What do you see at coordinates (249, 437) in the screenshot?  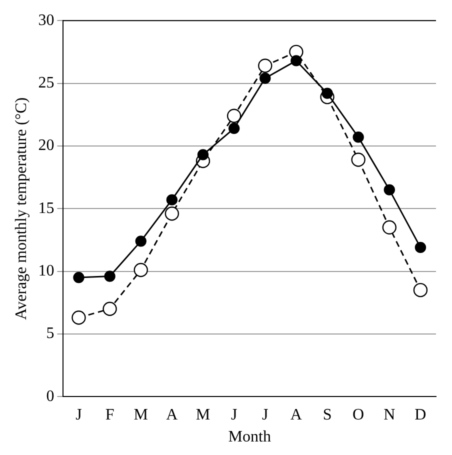 I see `x-axis-title: Month` at bounding box center [249, 437].